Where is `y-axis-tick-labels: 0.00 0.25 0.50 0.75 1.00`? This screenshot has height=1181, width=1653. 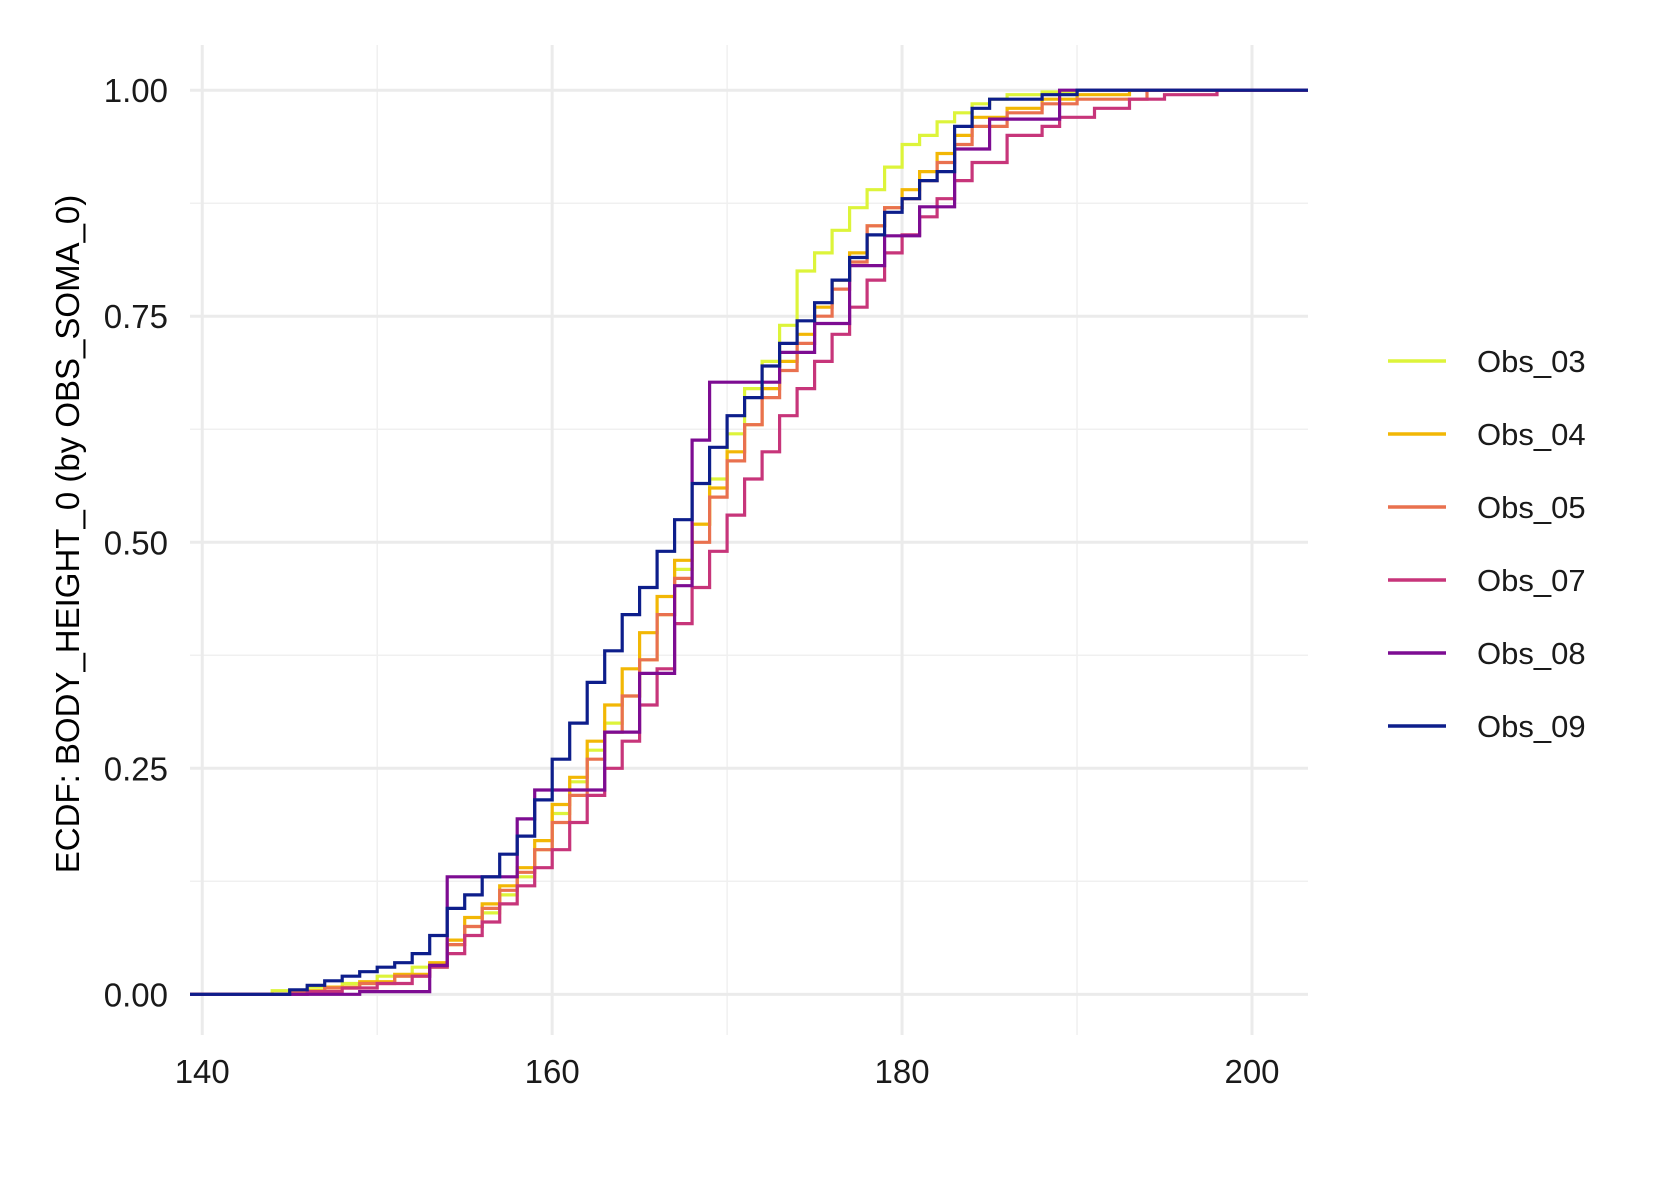
y-axis-tick-labels: 0.00 0.25 0.50 0.75 1.00 is located at coordinates (136, 542).